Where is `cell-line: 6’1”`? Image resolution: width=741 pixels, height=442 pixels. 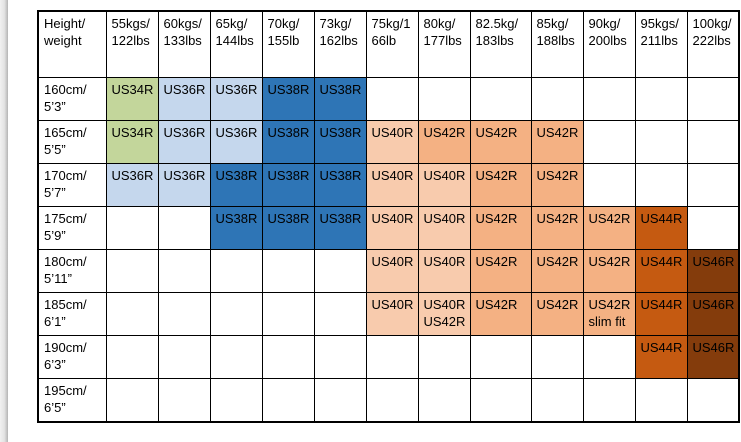 cell-line: 6’1” is located at coordinates (55, 321).